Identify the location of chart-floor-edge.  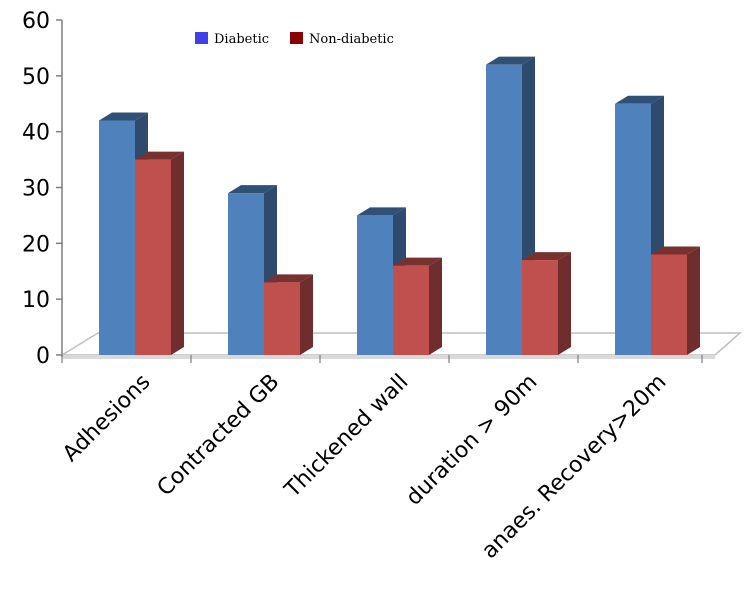
(388, 357).